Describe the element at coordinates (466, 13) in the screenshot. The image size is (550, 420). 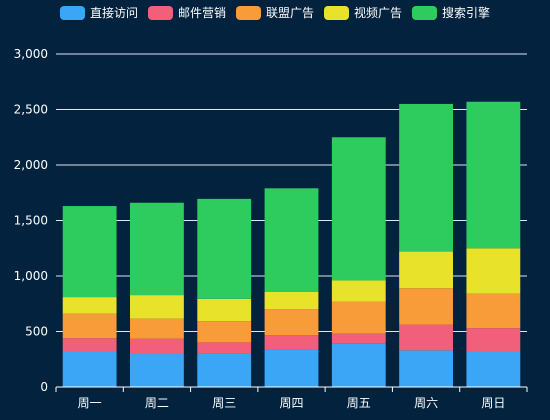
I see `legend-label: 搜索引擎` at that location.